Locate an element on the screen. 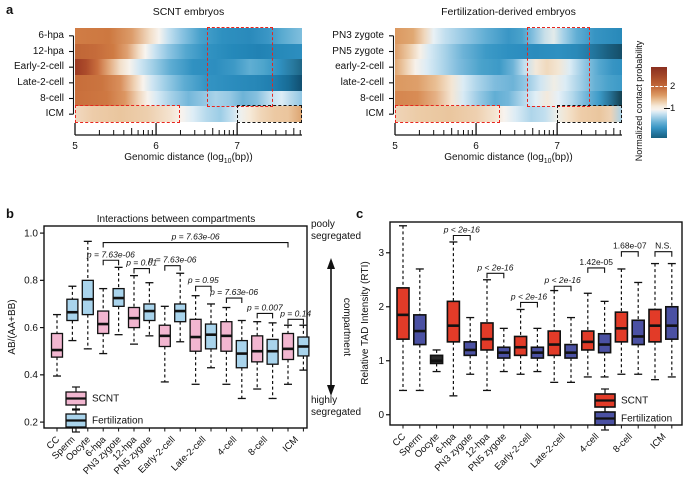 This screenshot has width=685, height=485. p-value-label: p = 0.007 is located at coordinates (264, 307).